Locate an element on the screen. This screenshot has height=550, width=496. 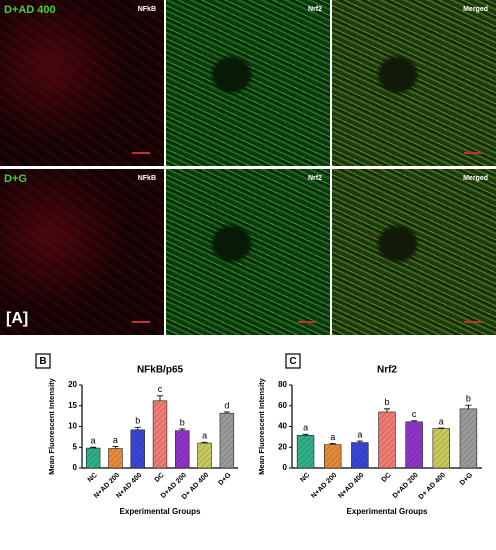
y-tick-label: 80 is located at coordinates (282, 384).